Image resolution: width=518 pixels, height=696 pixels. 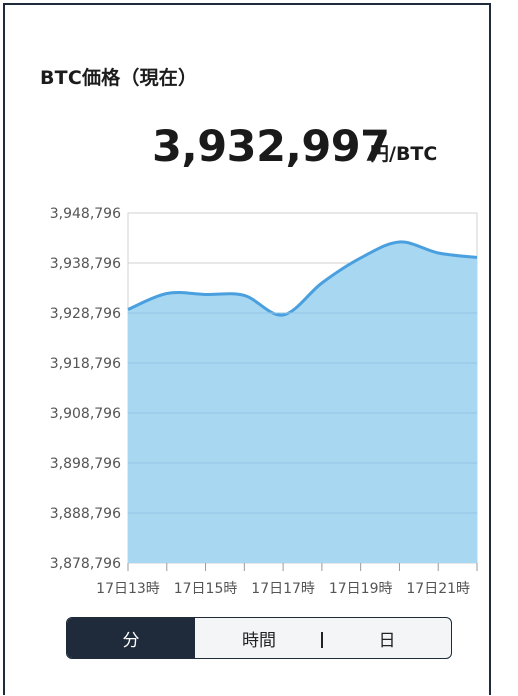 What do you see at coordinates (85, 214) in the screenshot?
I see `y-tick-label: 3,948,796` at bounding box center [85, 214].